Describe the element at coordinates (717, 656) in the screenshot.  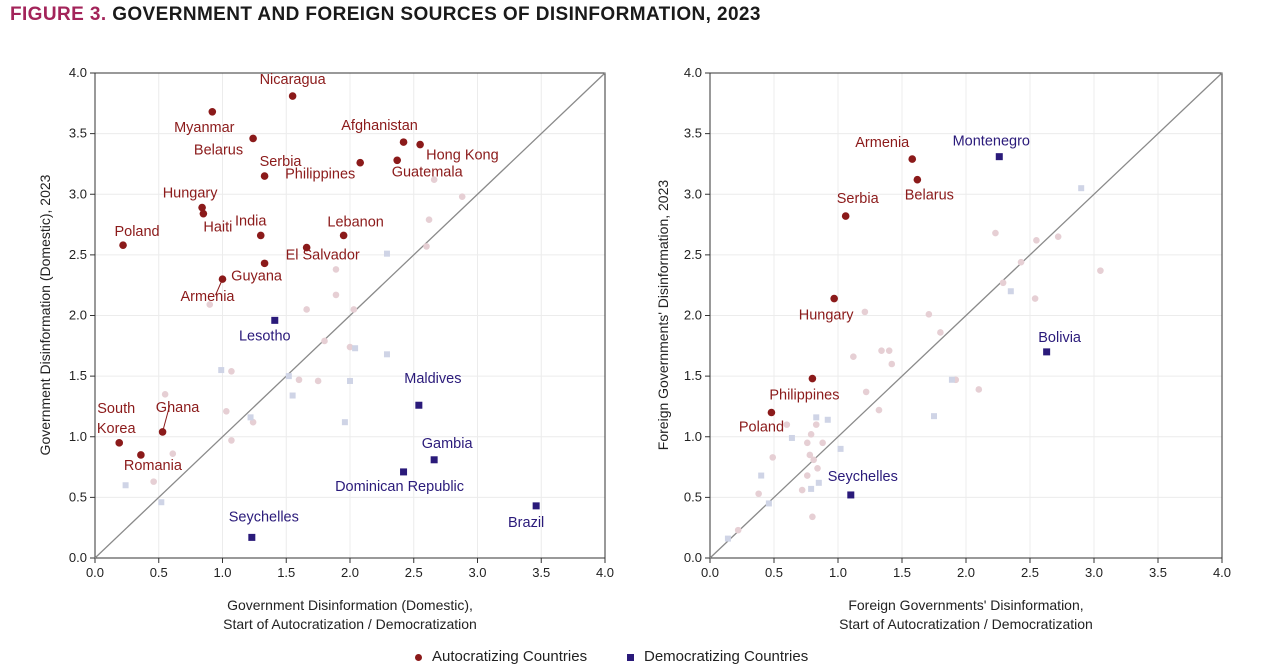
I see `legend-democratizing: Democratizing Countries` at that location.